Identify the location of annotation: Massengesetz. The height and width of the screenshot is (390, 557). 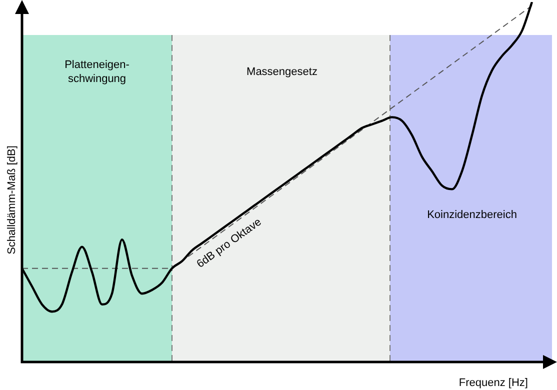
(282, 72).